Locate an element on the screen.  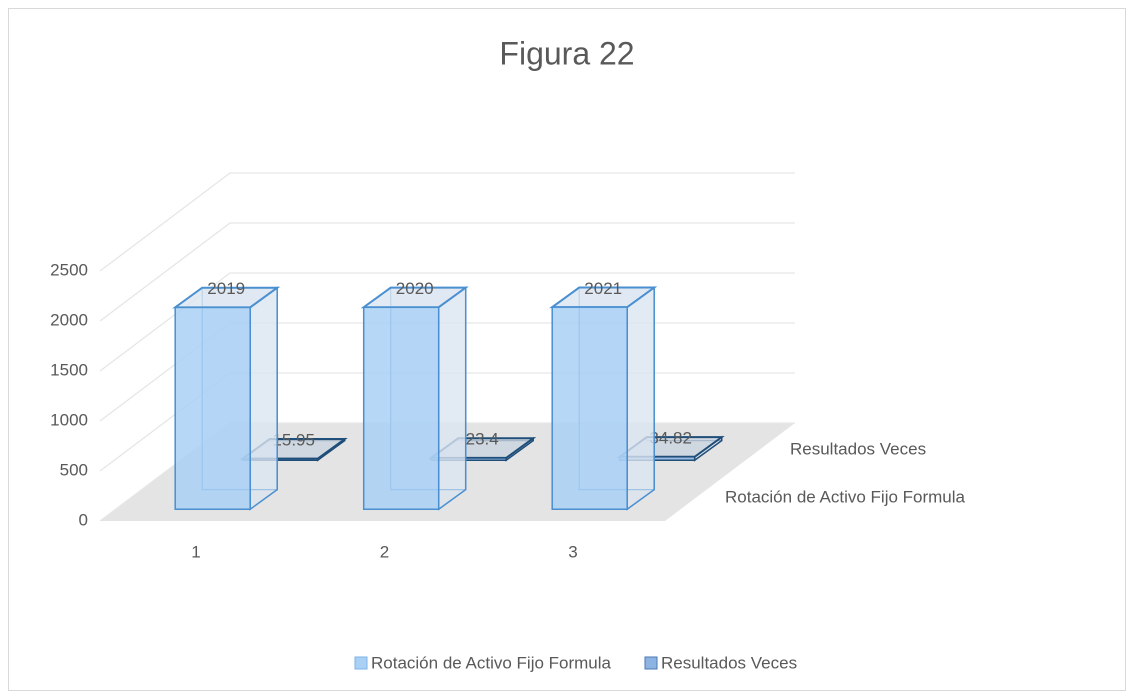
data-label: 2020 is located at coordinates (415, 288).